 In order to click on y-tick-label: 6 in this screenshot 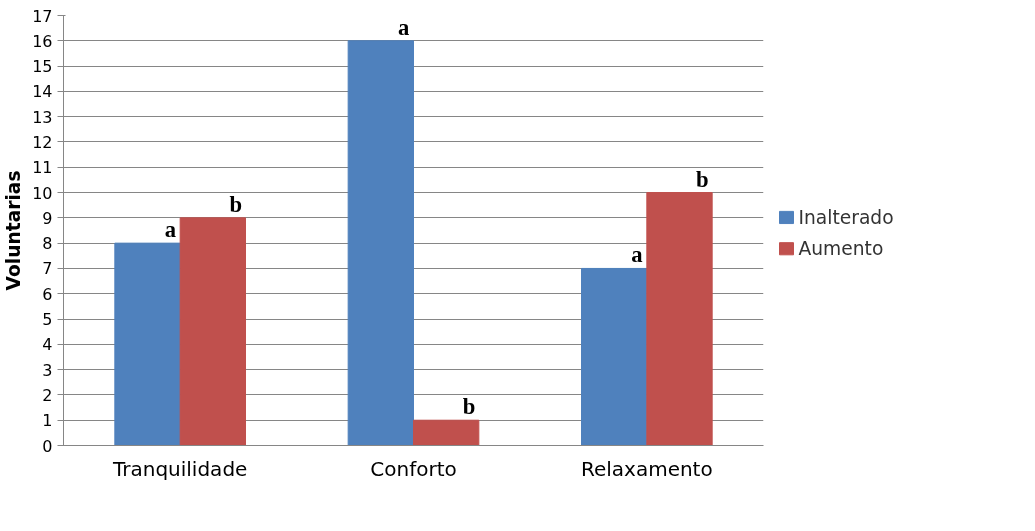, I will do `click(47, 294)`.